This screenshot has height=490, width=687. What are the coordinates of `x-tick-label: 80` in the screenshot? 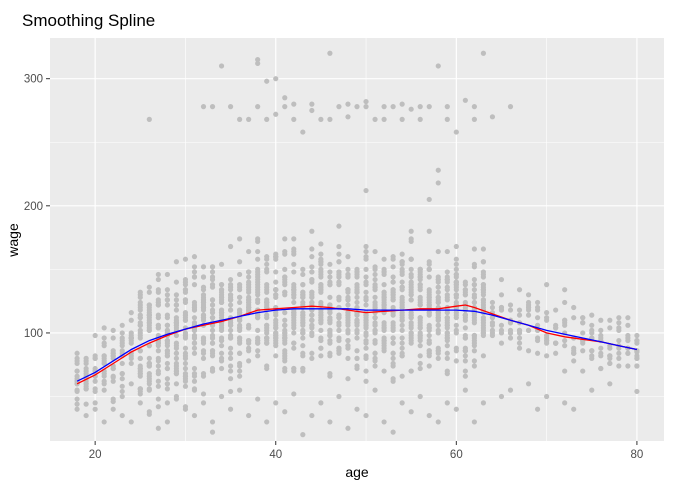 It's located at (637, 455).